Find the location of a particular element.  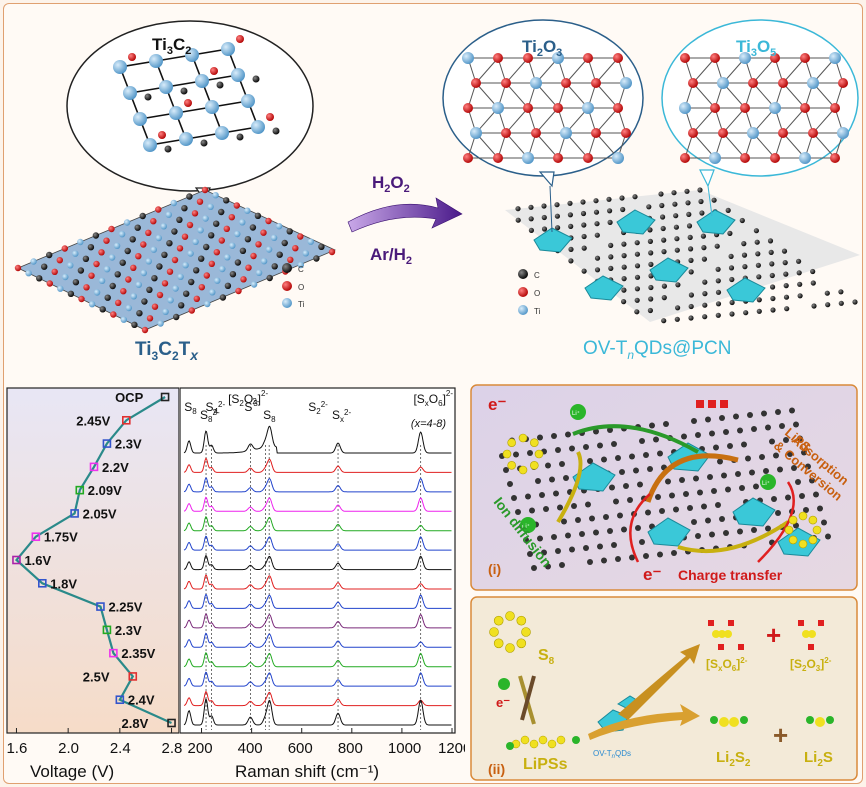

voltage-marker is located at coordinates (94, 467).